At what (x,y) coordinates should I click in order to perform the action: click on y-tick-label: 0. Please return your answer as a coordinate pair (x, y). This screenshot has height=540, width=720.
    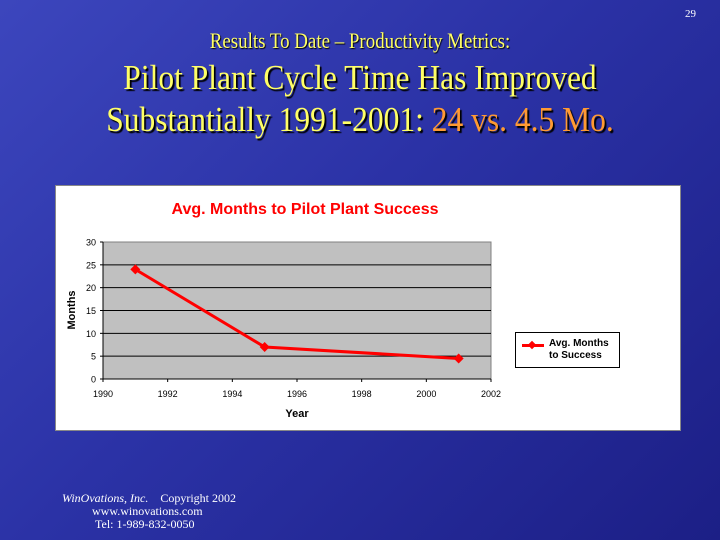
    Looking at the image, I should click on (93, 380).